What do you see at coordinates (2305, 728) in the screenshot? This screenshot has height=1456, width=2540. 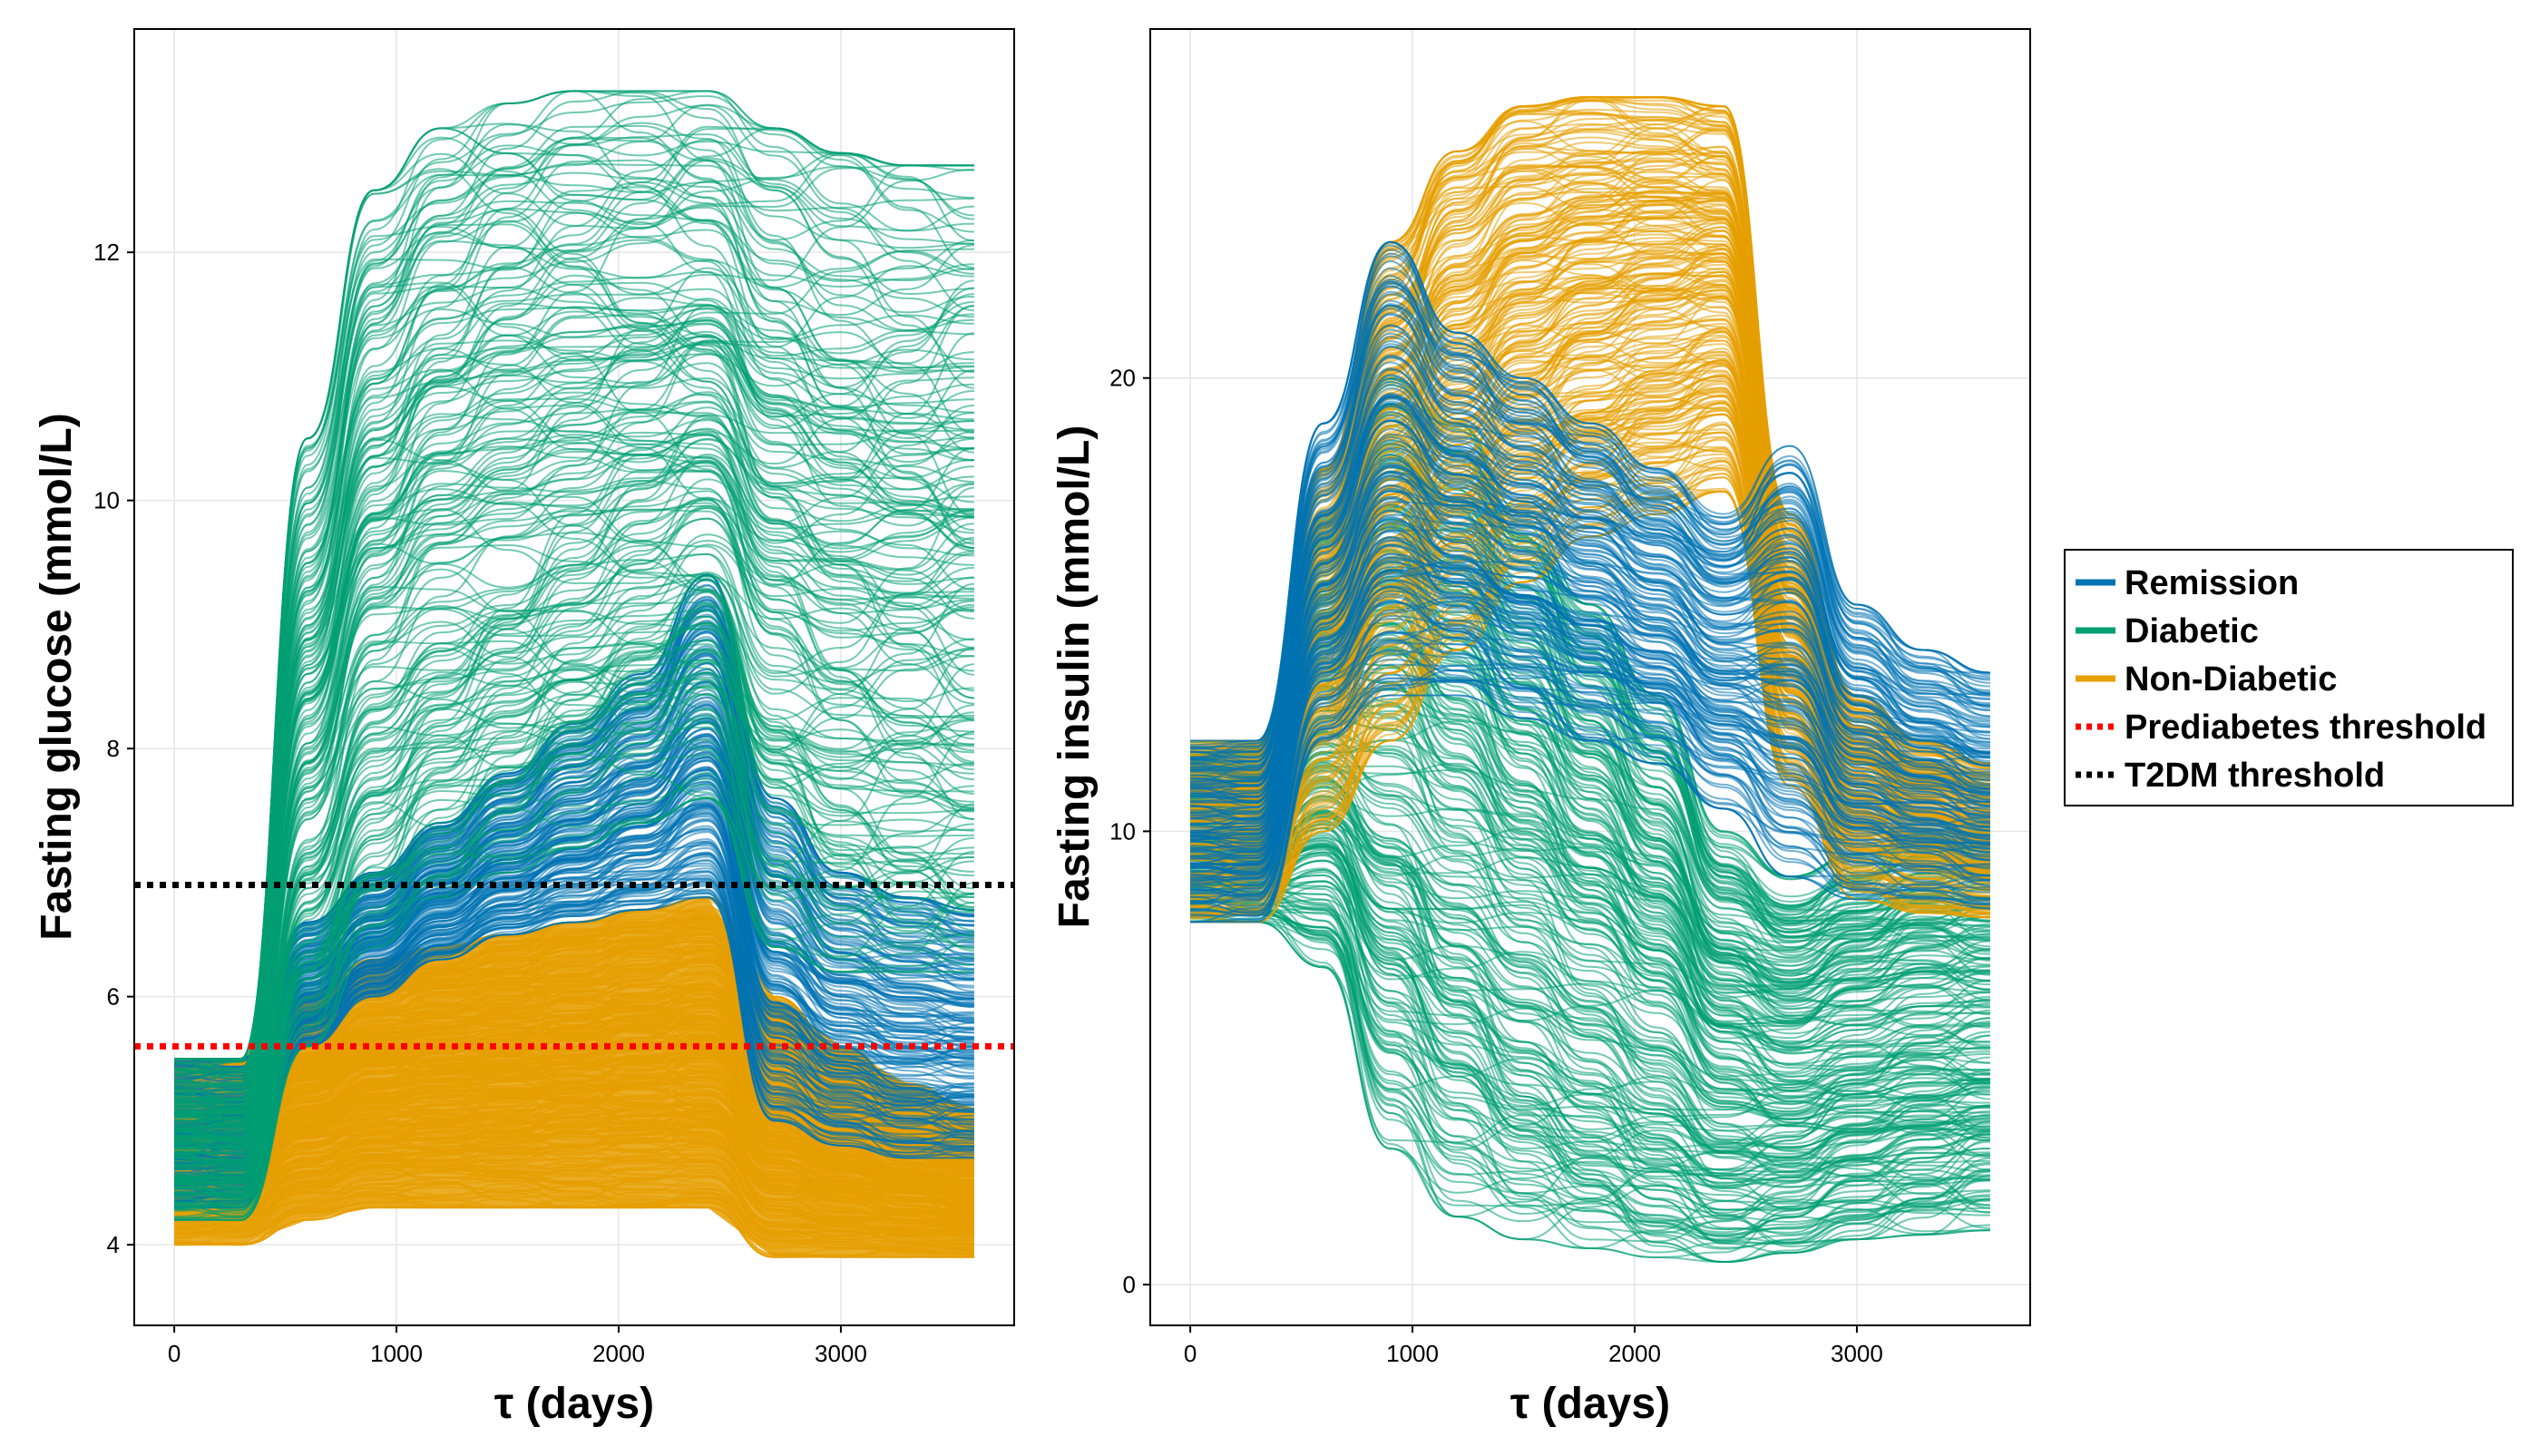 I see `legend-label-prediabetes-threshold: Prediabetes threshold` at bounding box center [2305, 728].